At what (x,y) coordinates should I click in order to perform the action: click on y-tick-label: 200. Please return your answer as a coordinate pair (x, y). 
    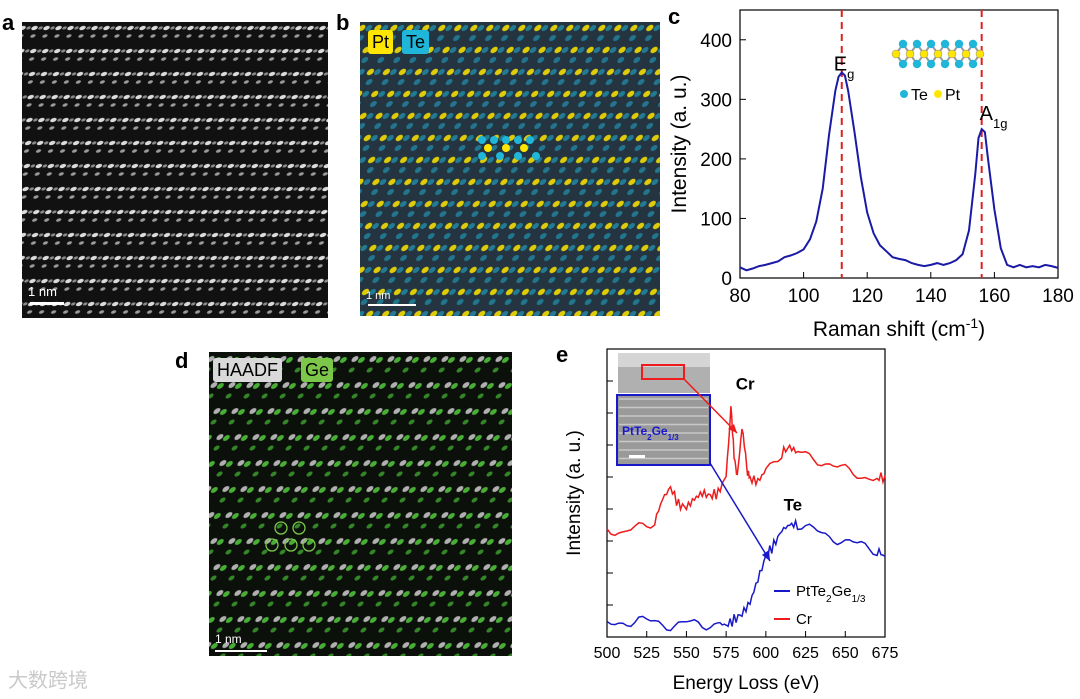
    Looking at the image, I should click on (716, 160).